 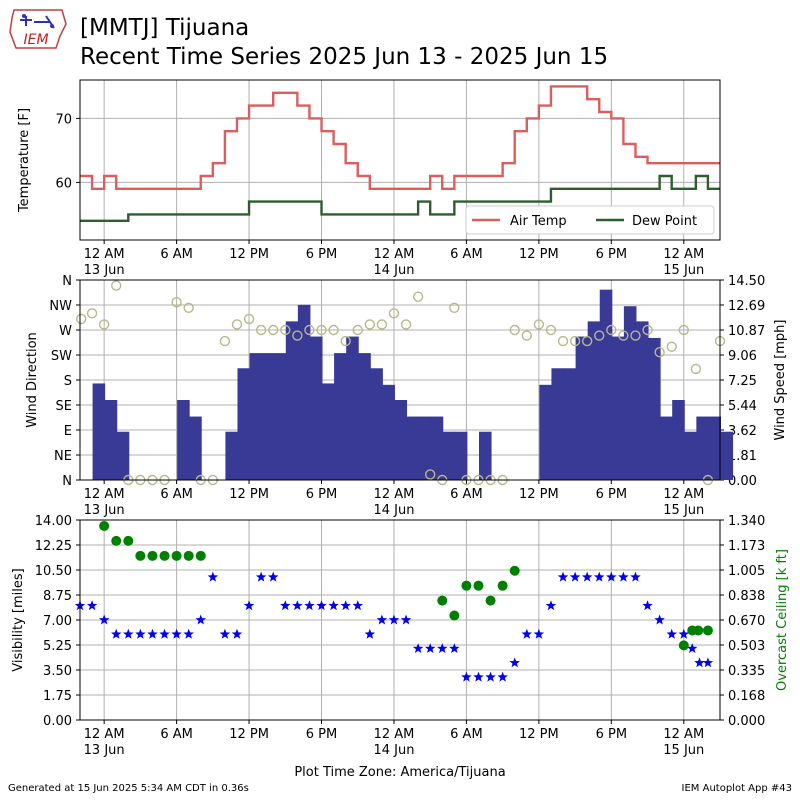 I want to click on y2-tick-label: 12.69, so click(x=746, y=306).